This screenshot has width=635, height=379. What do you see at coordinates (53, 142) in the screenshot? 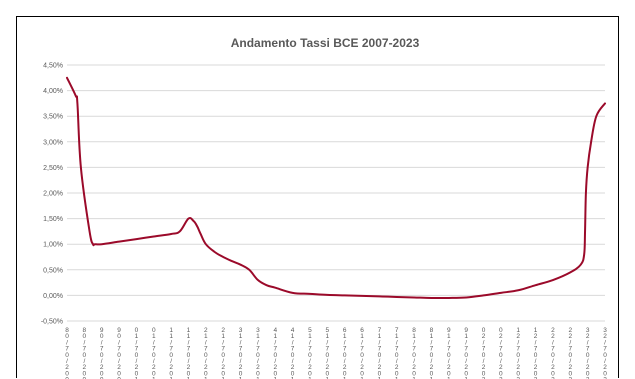
I see `y-tick-label: 3,00%` at bounding box center [53, 142].